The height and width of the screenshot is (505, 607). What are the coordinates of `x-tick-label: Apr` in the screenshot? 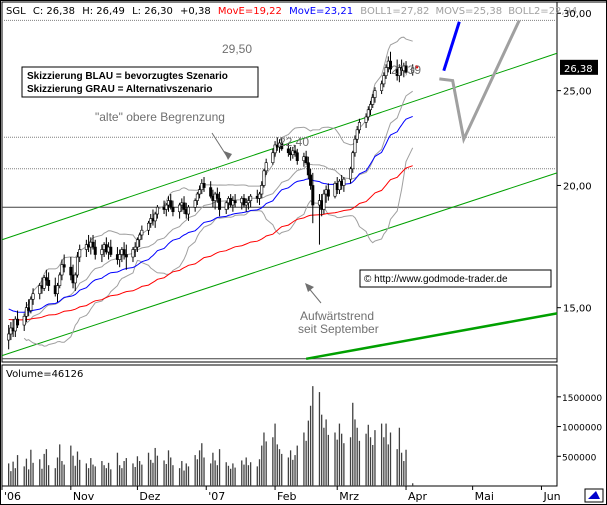 It's located at (418, 496).